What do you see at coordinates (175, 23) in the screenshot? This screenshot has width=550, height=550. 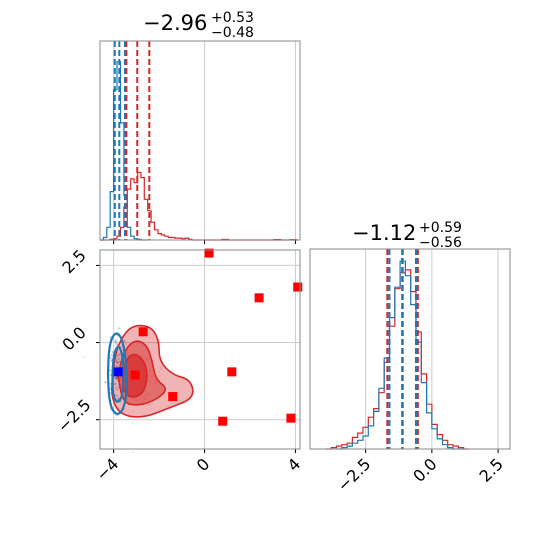 I see `param1-title-value: −2.96` at bounding box center [175, 23].